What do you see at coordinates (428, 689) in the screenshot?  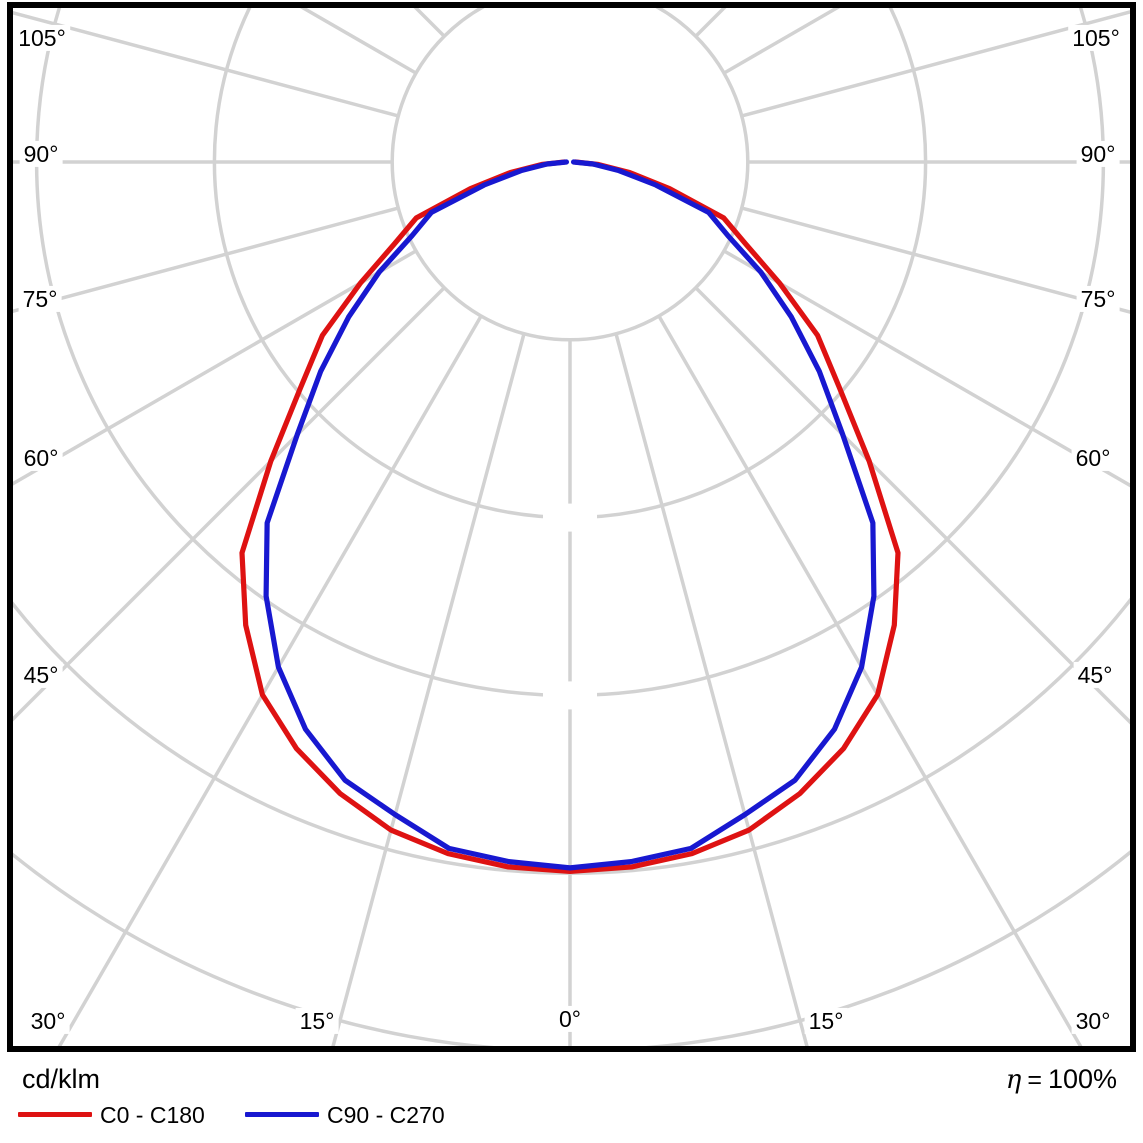 I see `polar-grid-spoke--15` at bounding box center [428, 689].